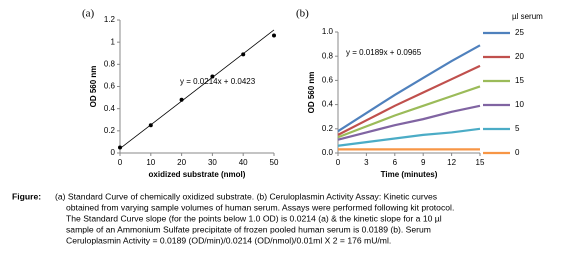 The image size is (583, 264). I want to click on legend-title: µl serum, so click(527, 16).